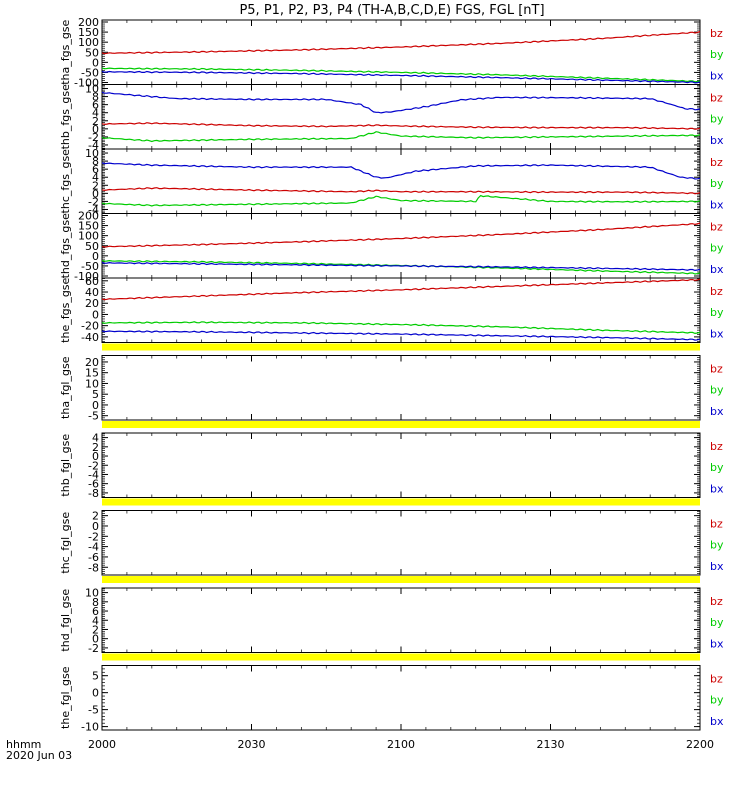  I want to click on y-axis-label: tha_fgl_gse, so click(65, 387).